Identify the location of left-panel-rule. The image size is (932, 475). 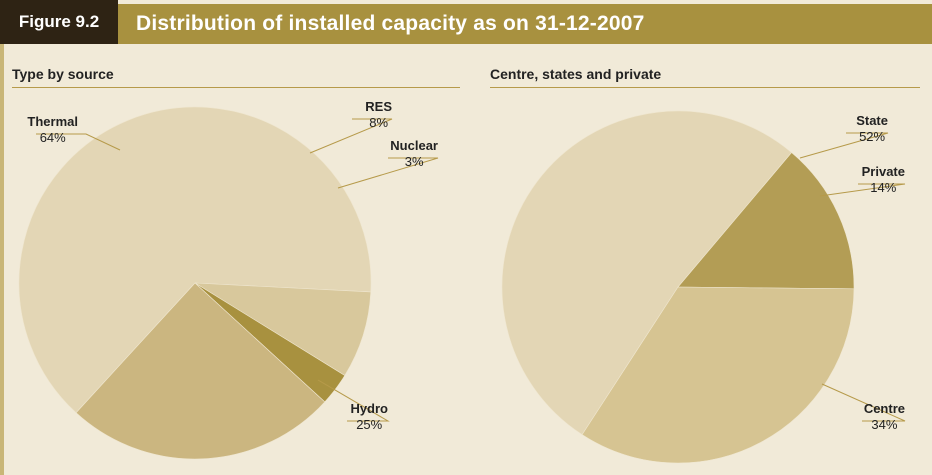
(236, 87).